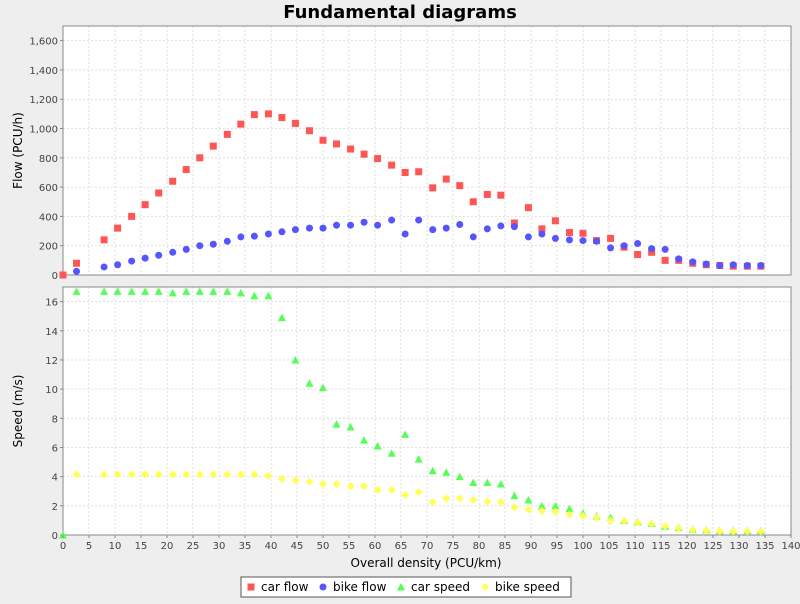 The width and height of the screenshot is (800, 604). Describe the element at coordinates (285, 587) in the screenshot. I see `legend-label-car-flow: car flow` at that location.